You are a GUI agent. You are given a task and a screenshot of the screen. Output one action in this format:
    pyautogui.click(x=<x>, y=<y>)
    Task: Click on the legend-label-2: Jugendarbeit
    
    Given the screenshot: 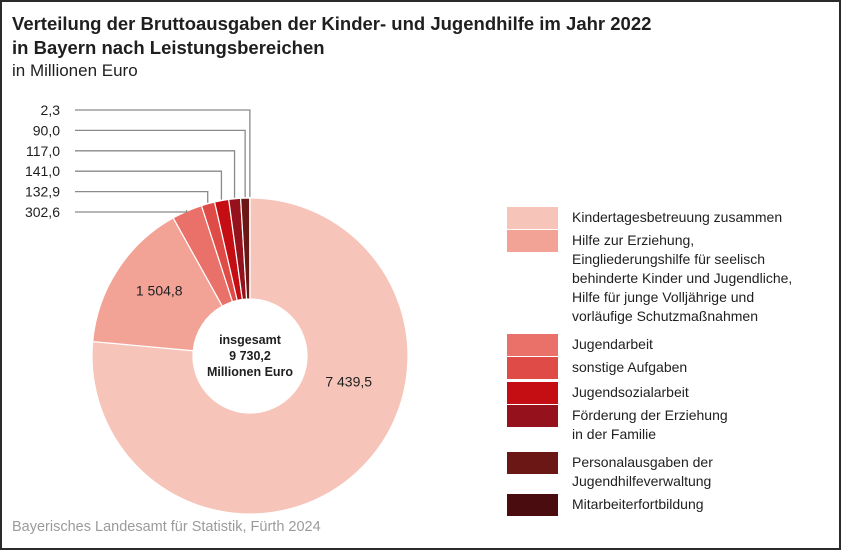 What is the action you would take?
    pyautogui.click(x=612, y=344)
    